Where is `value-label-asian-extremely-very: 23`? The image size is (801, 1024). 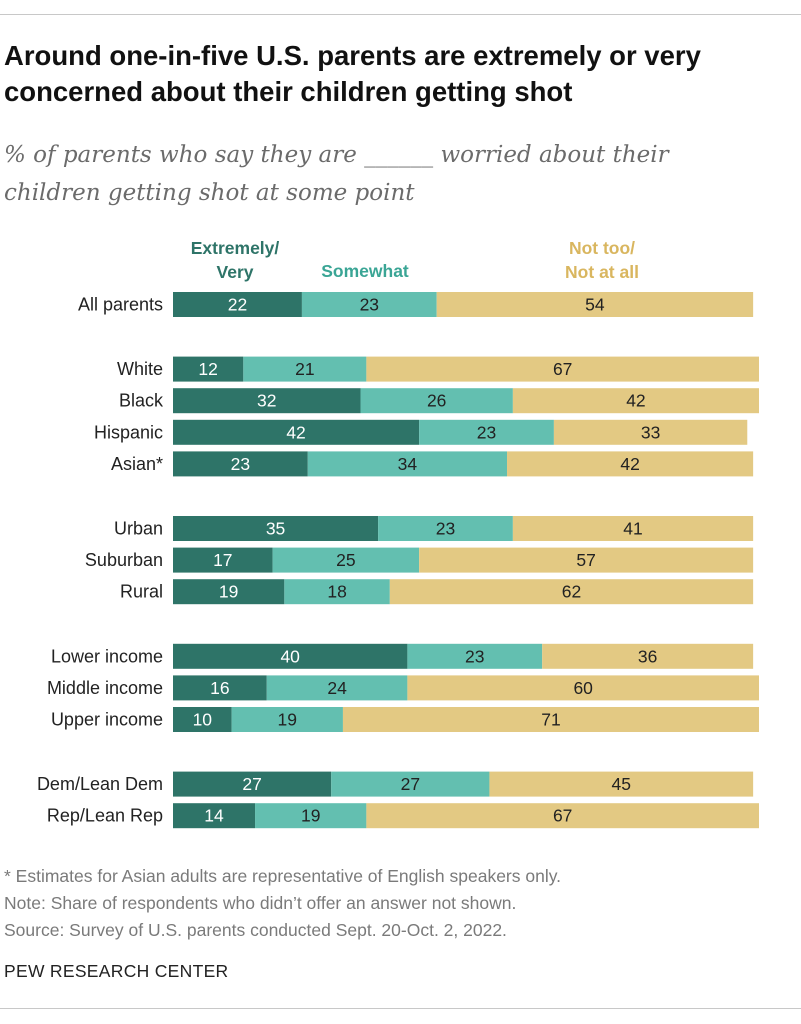 value-label-asian-extremely-very: 23 is located at coordinates (240, 464).